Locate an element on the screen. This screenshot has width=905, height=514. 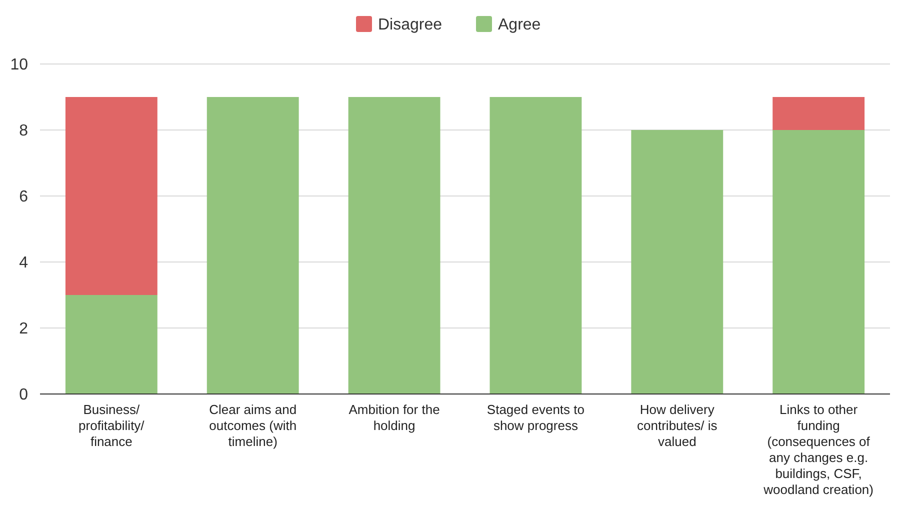
y-tick-label: 6 is located at coordinates (23, 197).